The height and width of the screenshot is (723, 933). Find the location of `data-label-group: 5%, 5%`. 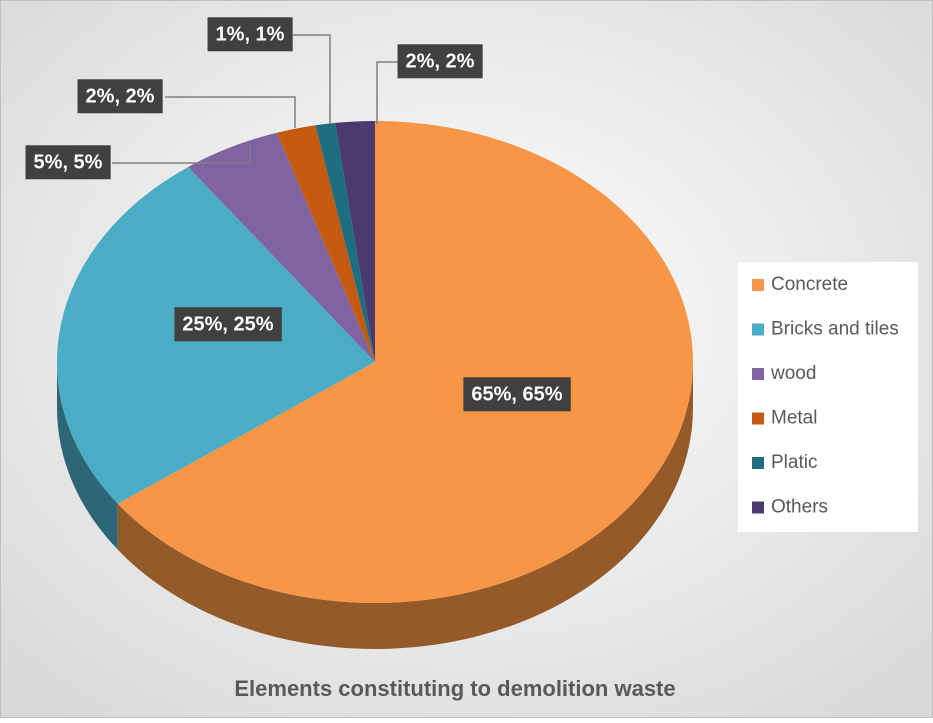

data-label-group: 5%, 5% is located at coordinates (68, 162).